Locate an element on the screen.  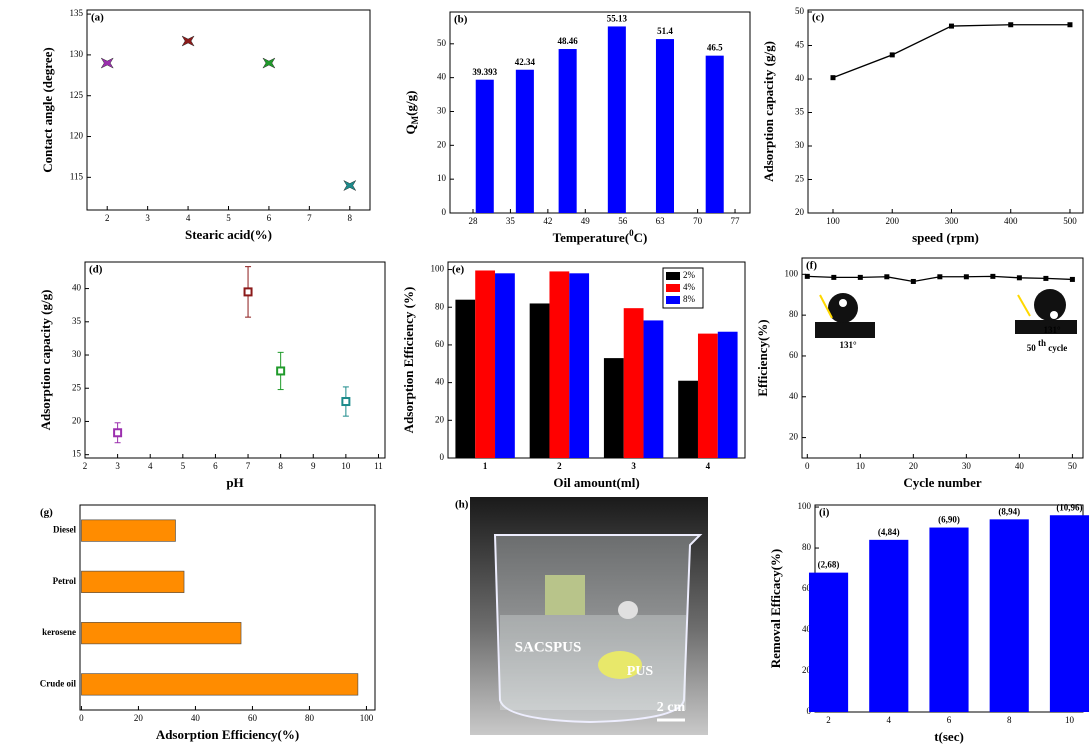
value-label: 55.13 is located at coordinates (617, 19).